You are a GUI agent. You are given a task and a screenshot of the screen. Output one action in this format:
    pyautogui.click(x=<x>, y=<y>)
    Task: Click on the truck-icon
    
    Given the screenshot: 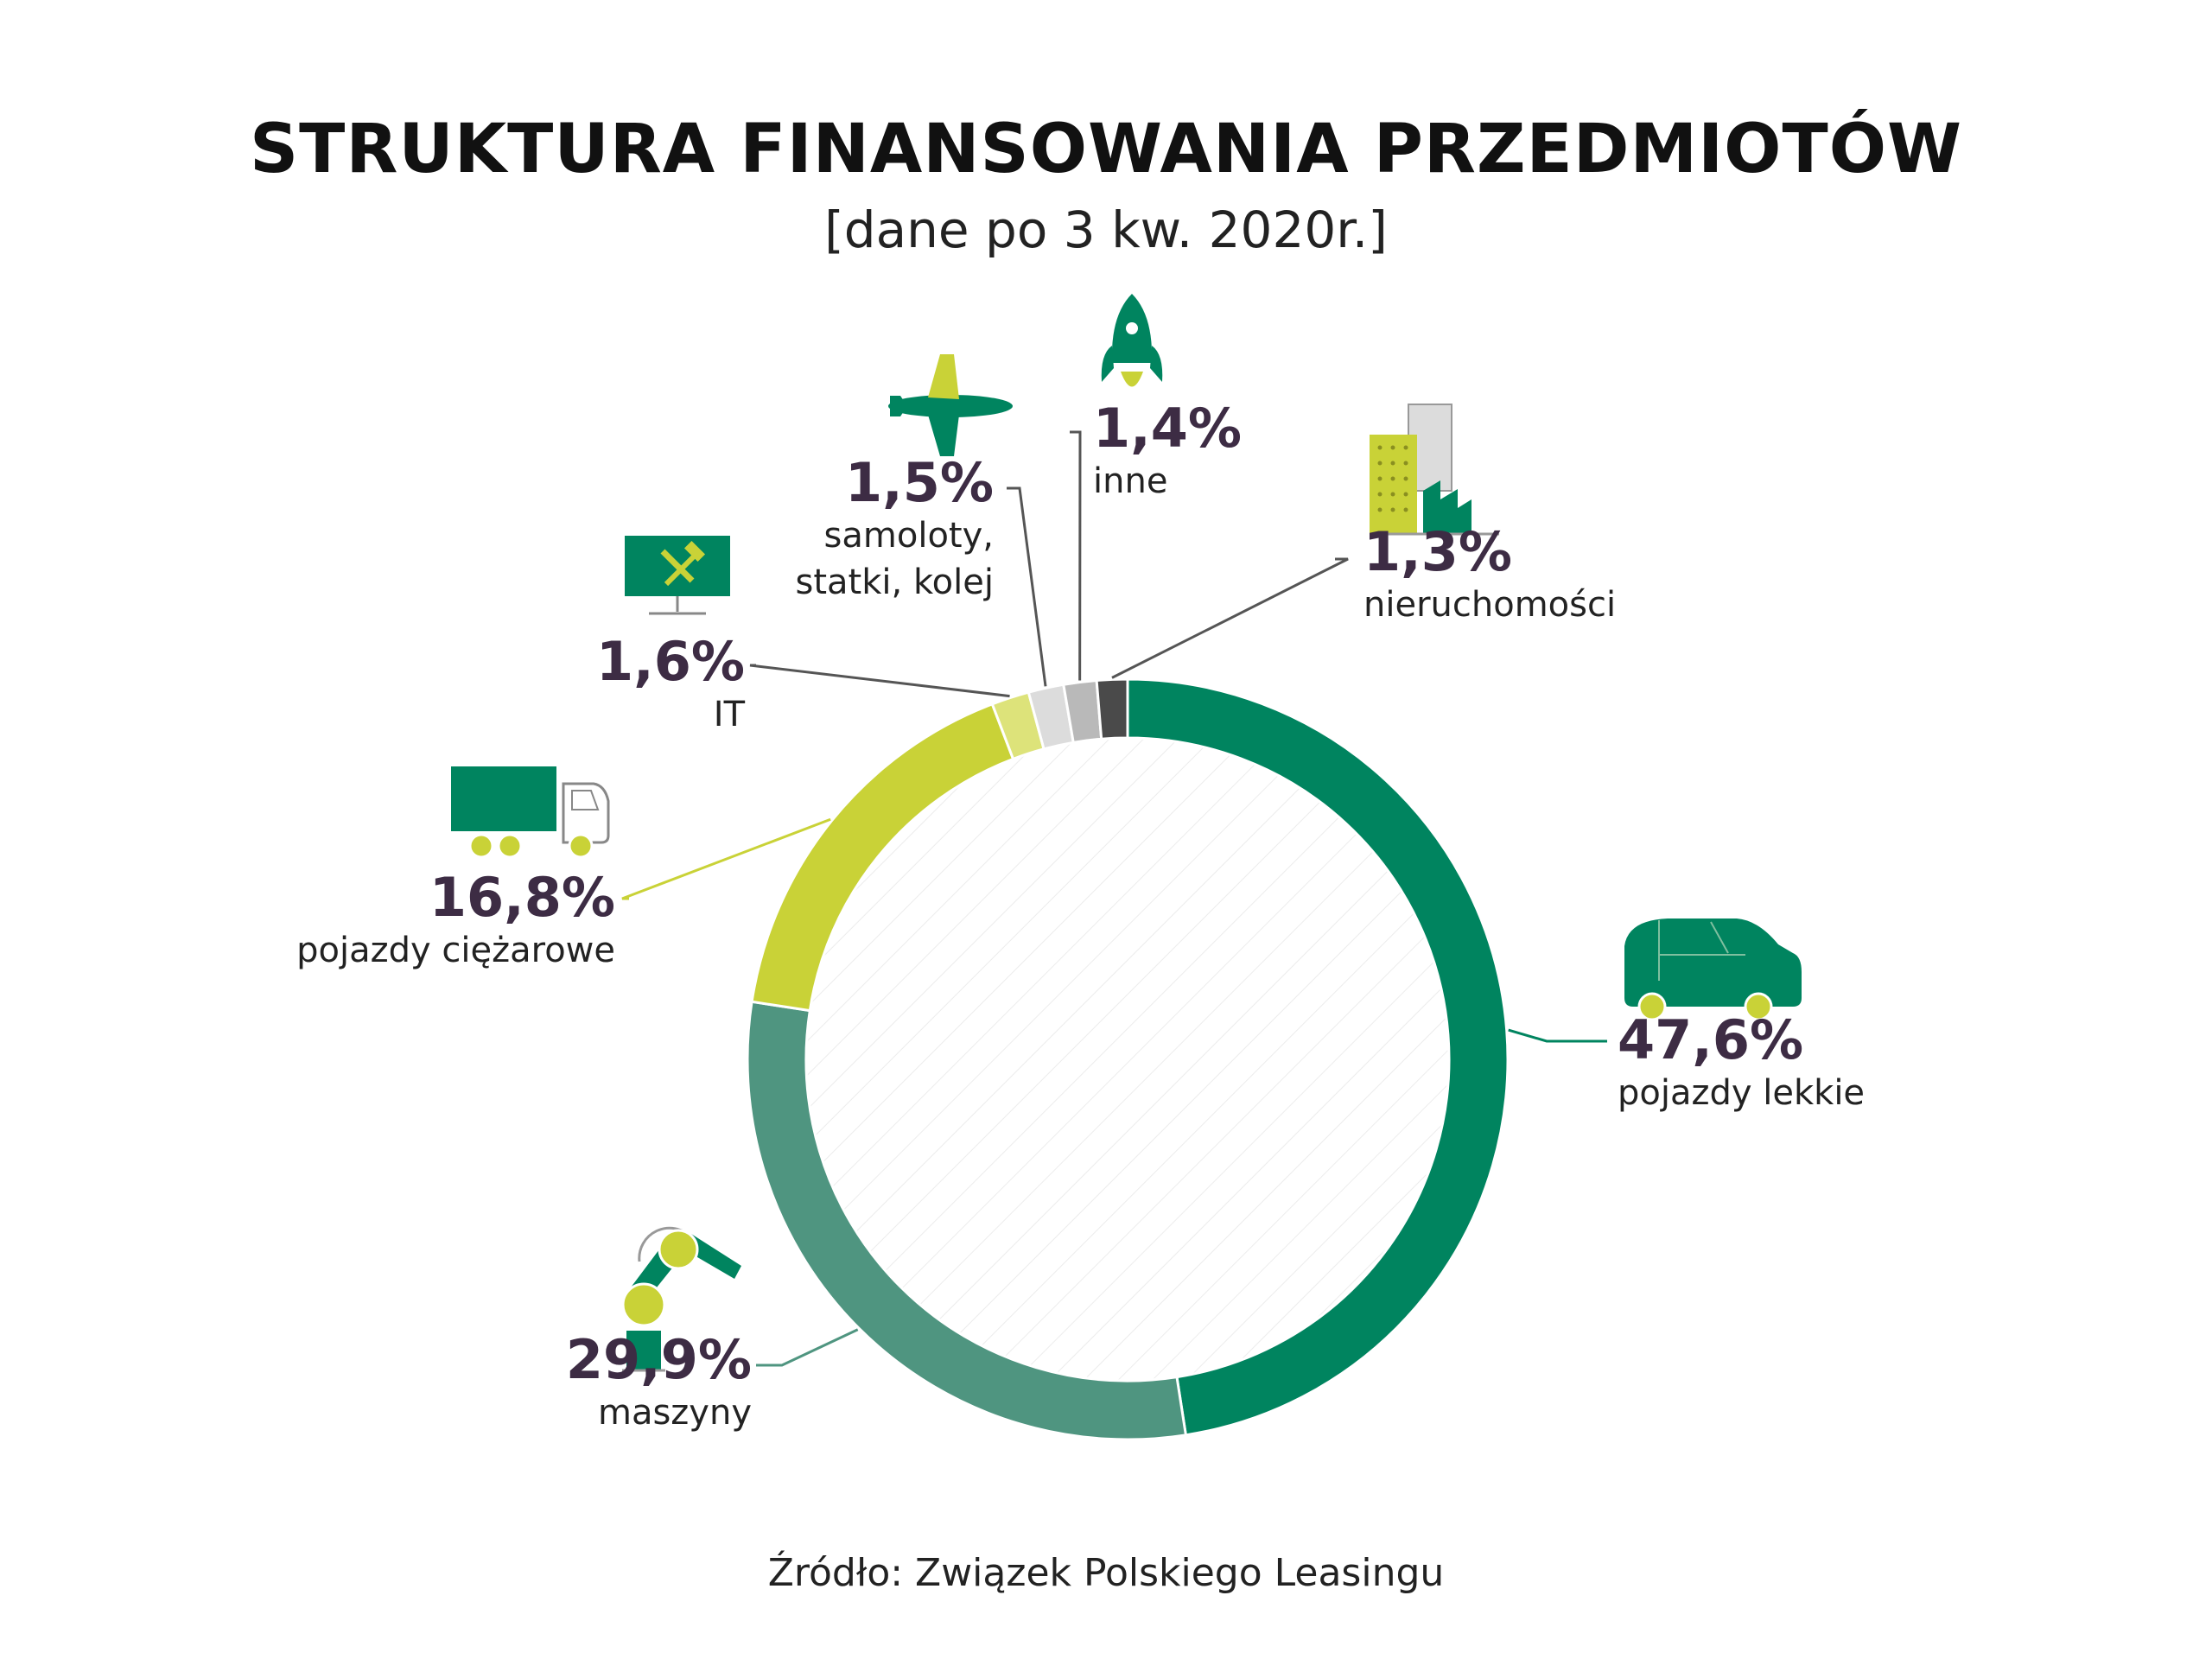 What is the action you would take?
    pyautogui.click(x=530, y=812)
    